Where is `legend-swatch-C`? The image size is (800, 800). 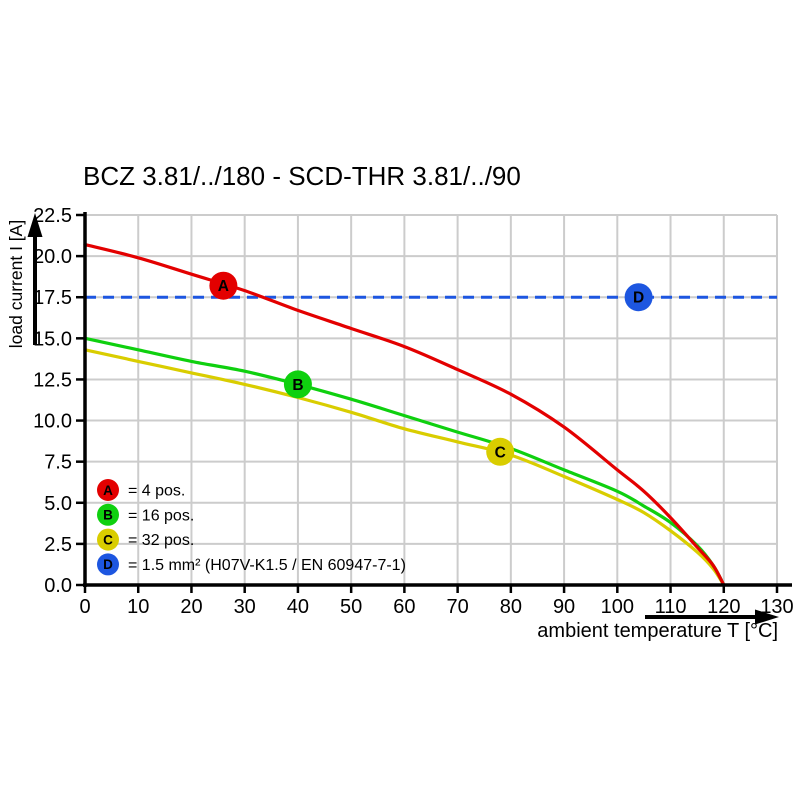 legend-swatch-C is located at coordinates (108, 539).